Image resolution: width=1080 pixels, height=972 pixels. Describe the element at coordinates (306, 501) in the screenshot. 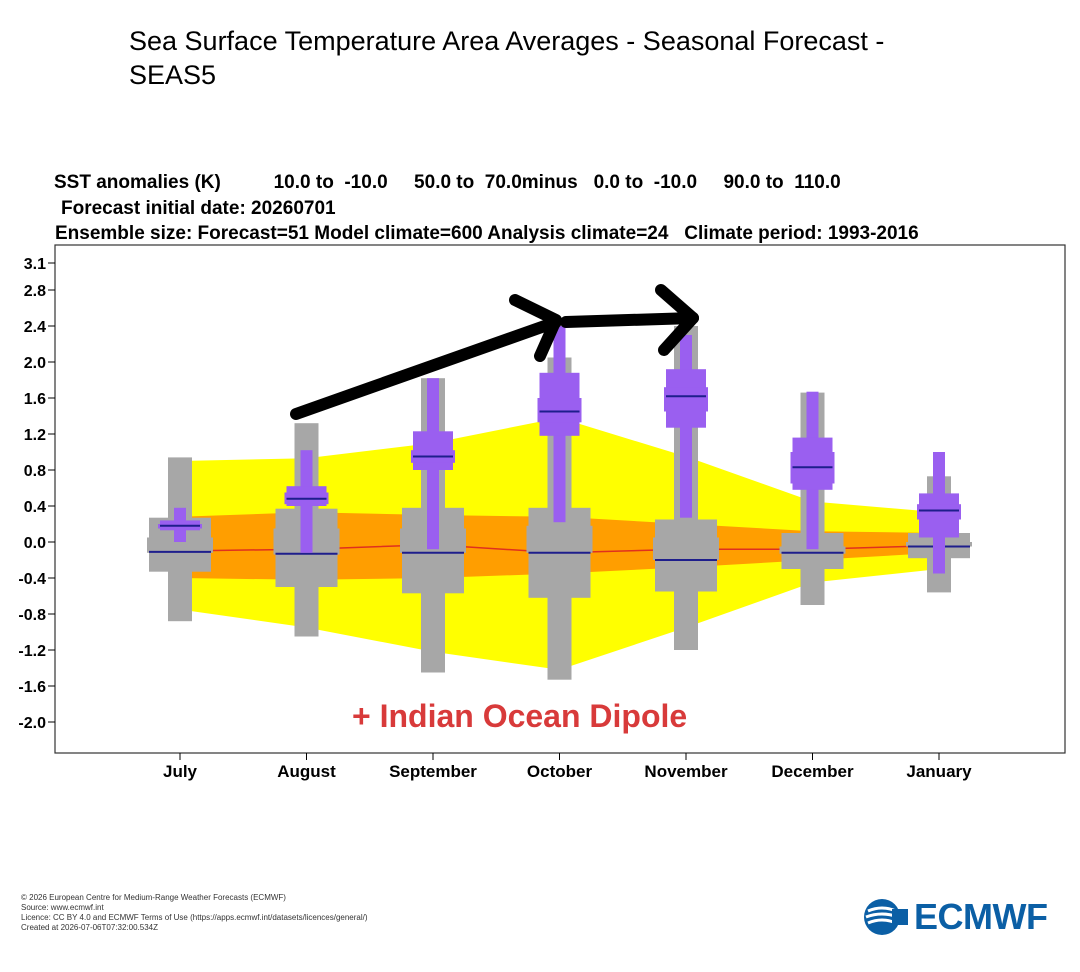

I see `forecast-box-august` at that location.